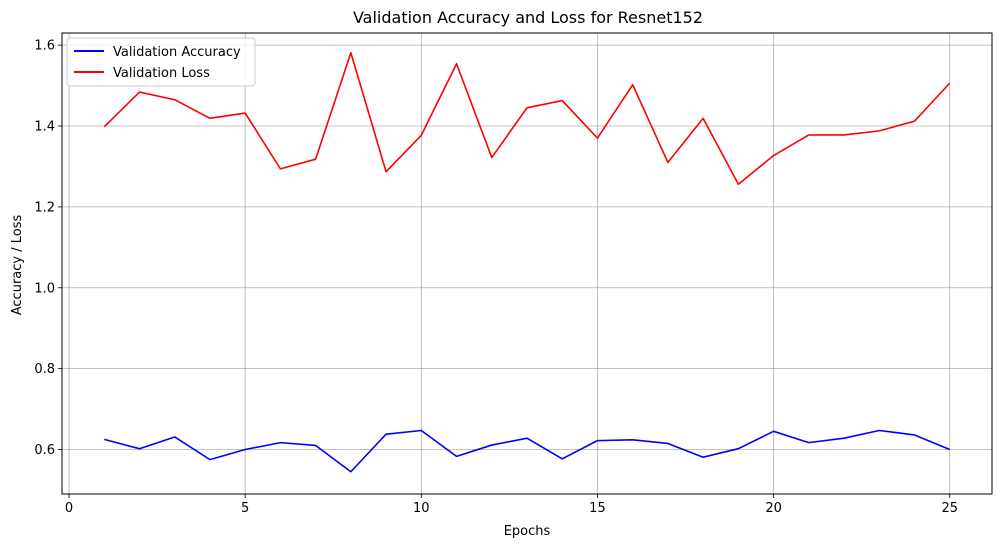  I want to click on x-tick-label: 0, so click(69, 508).